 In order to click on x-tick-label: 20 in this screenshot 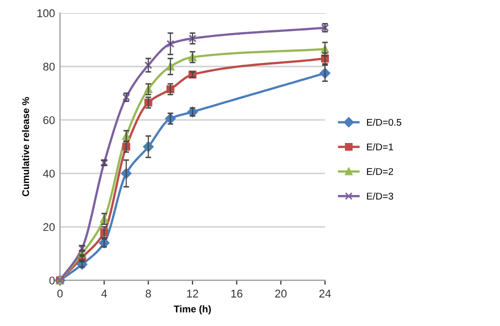, I will do `click(281, 294)`.